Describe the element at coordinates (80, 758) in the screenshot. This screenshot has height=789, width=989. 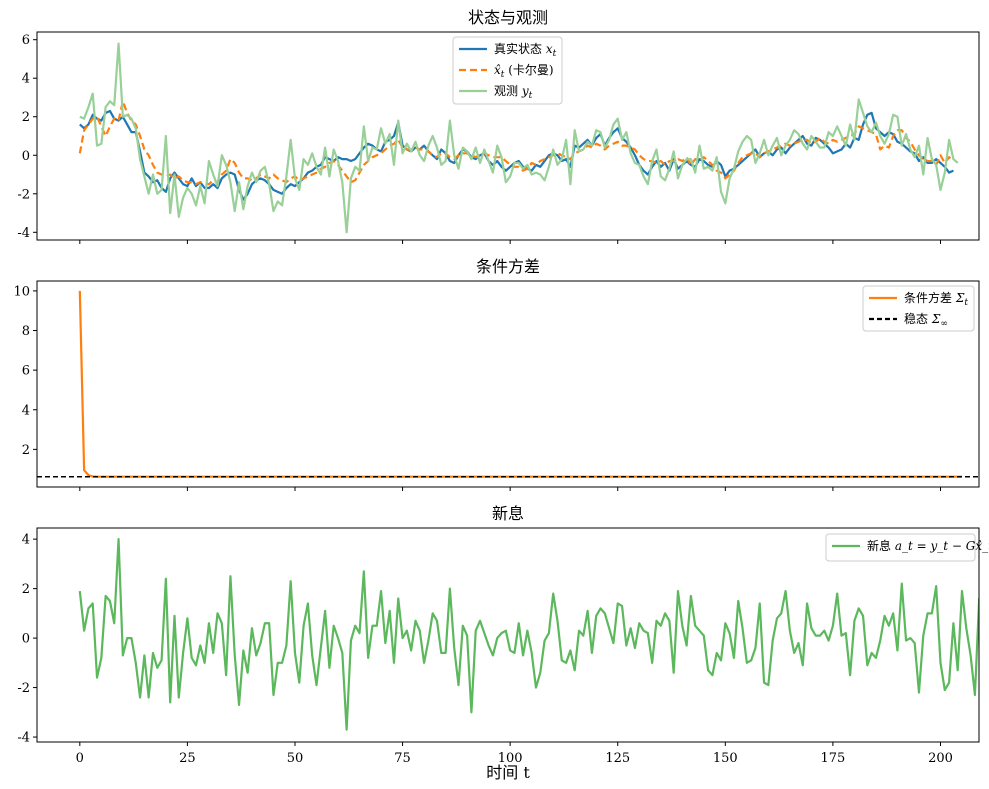
I see `x-tick-label: 0` at that location.